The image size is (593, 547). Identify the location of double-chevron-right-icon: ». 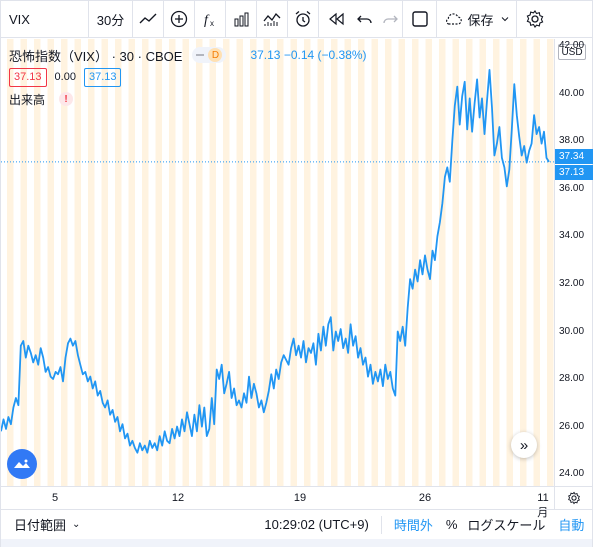
(524, 445).